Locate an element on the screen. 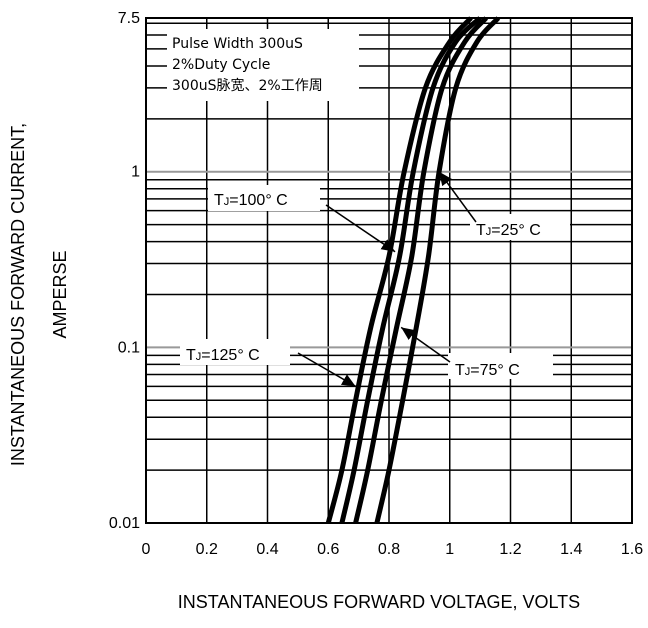  annotation-label: TJ=100° C is located at coordinates (251, 200).